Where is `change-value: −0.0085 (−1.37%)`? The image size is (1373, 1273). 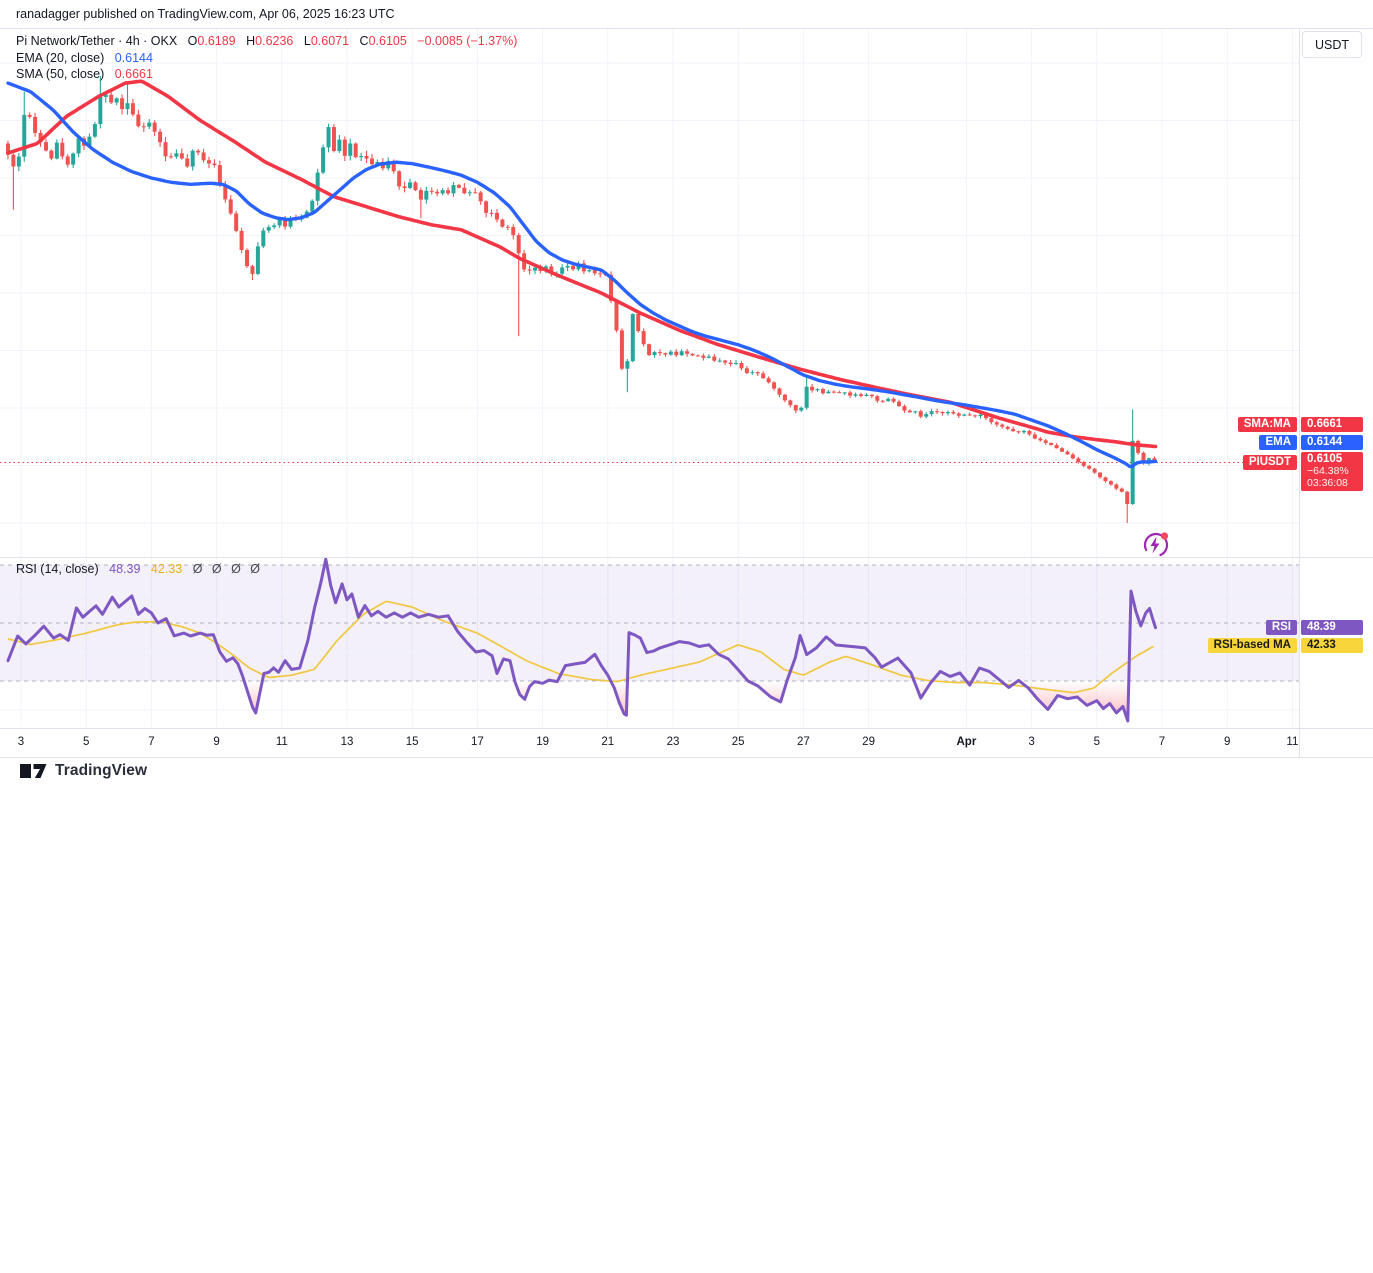 change-value: −0.0085 (−1.37%) is located at coordinates (467, 41).